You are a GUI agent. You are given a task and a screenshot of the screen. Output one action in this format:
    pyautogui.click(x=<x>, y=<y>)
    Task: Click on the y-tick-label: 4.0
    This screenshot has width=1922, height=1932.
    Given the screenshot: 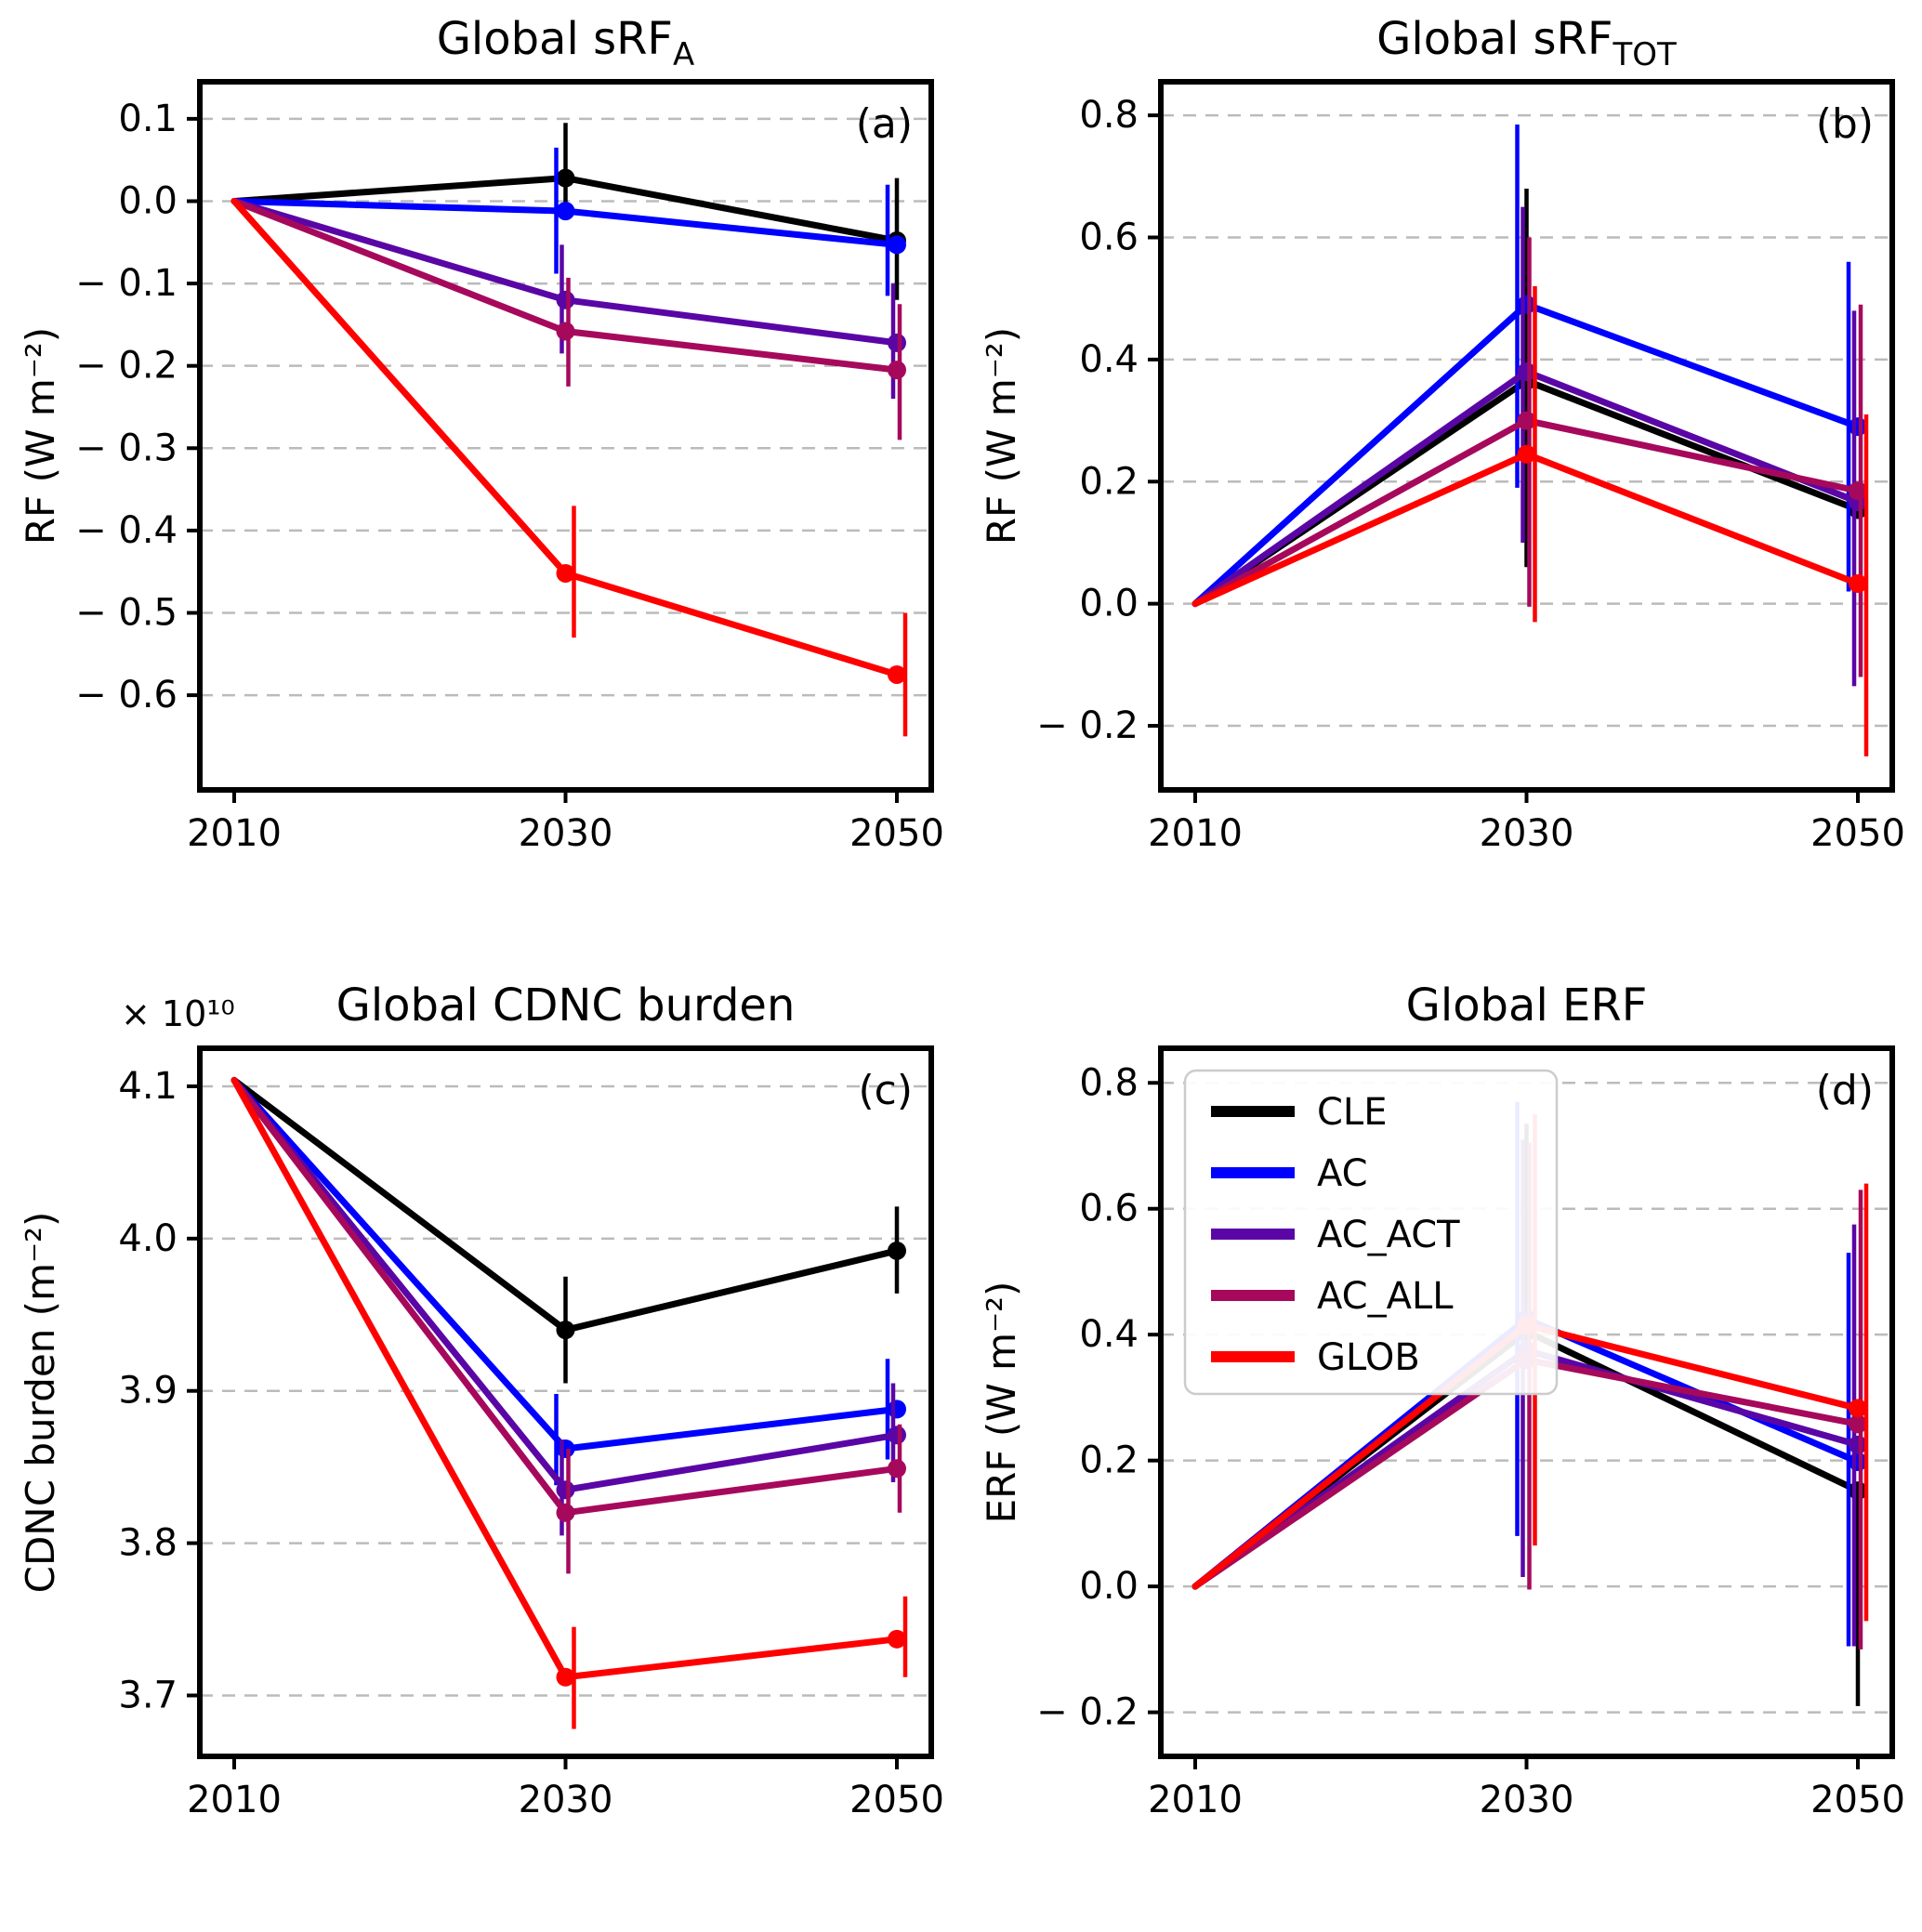 What is the action you would take?
    pyautogui.click(x=148, y=1238)
    